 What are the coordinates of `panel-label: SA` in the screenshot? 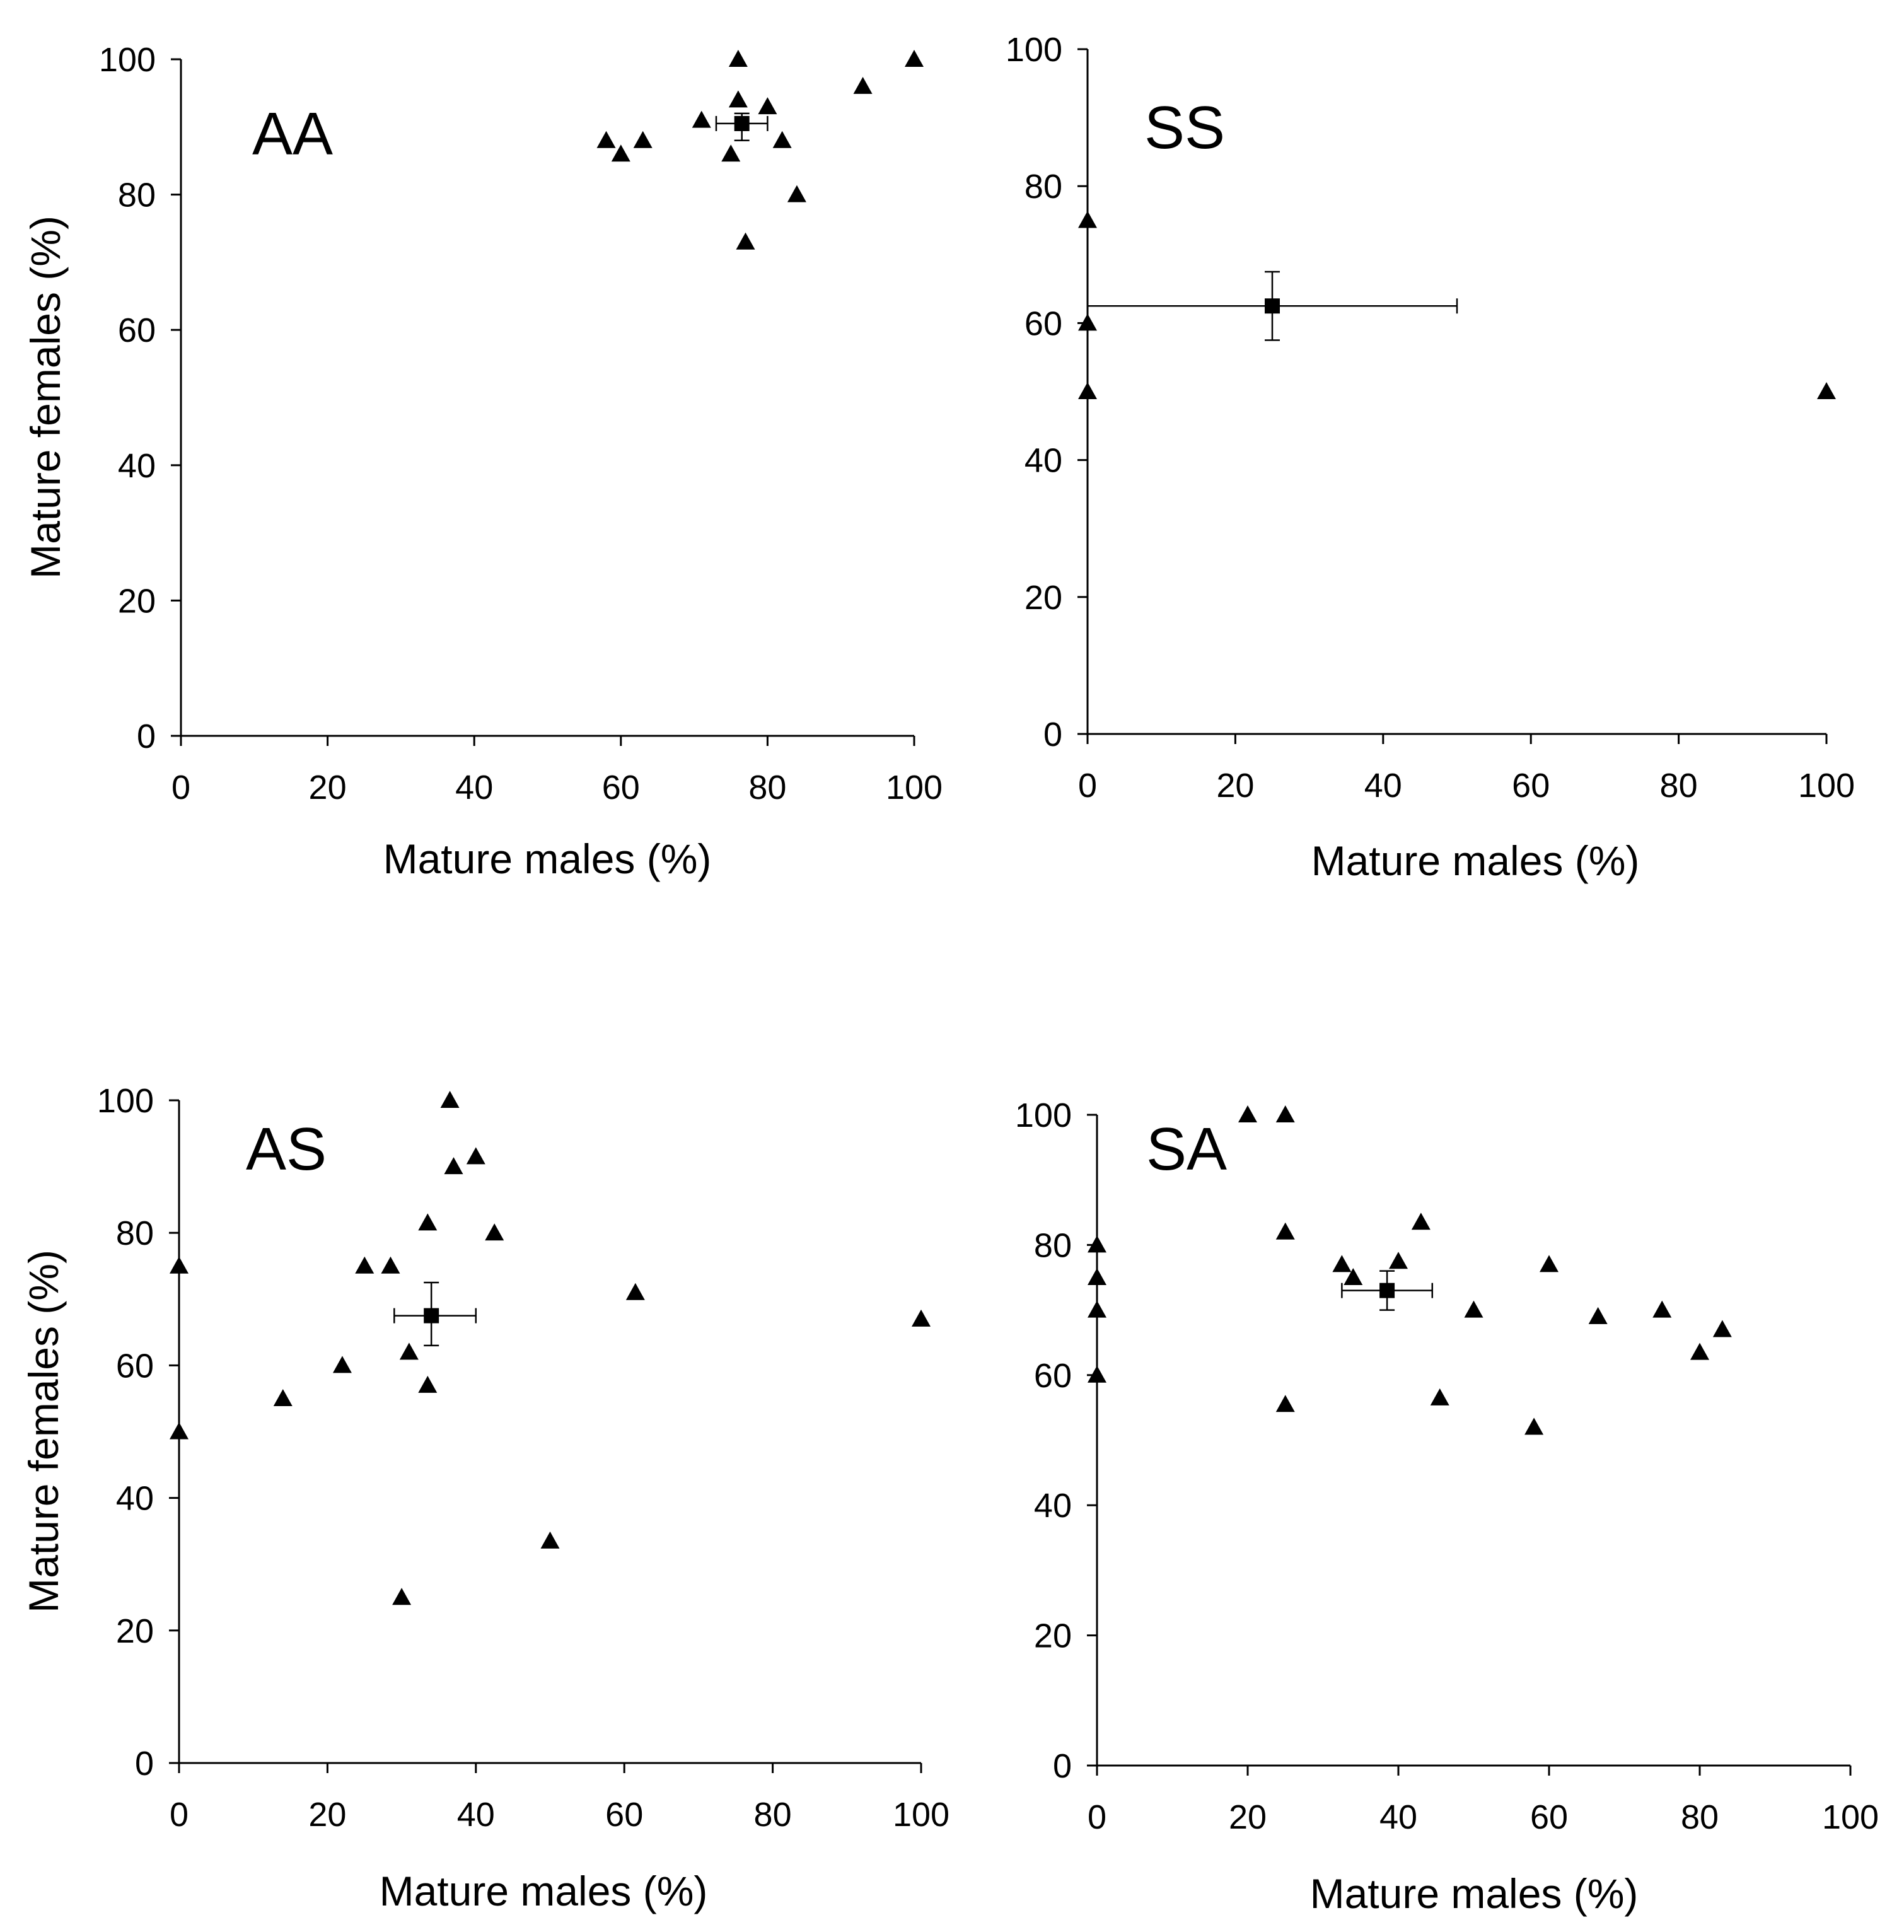 It's located at (1186, 1149).